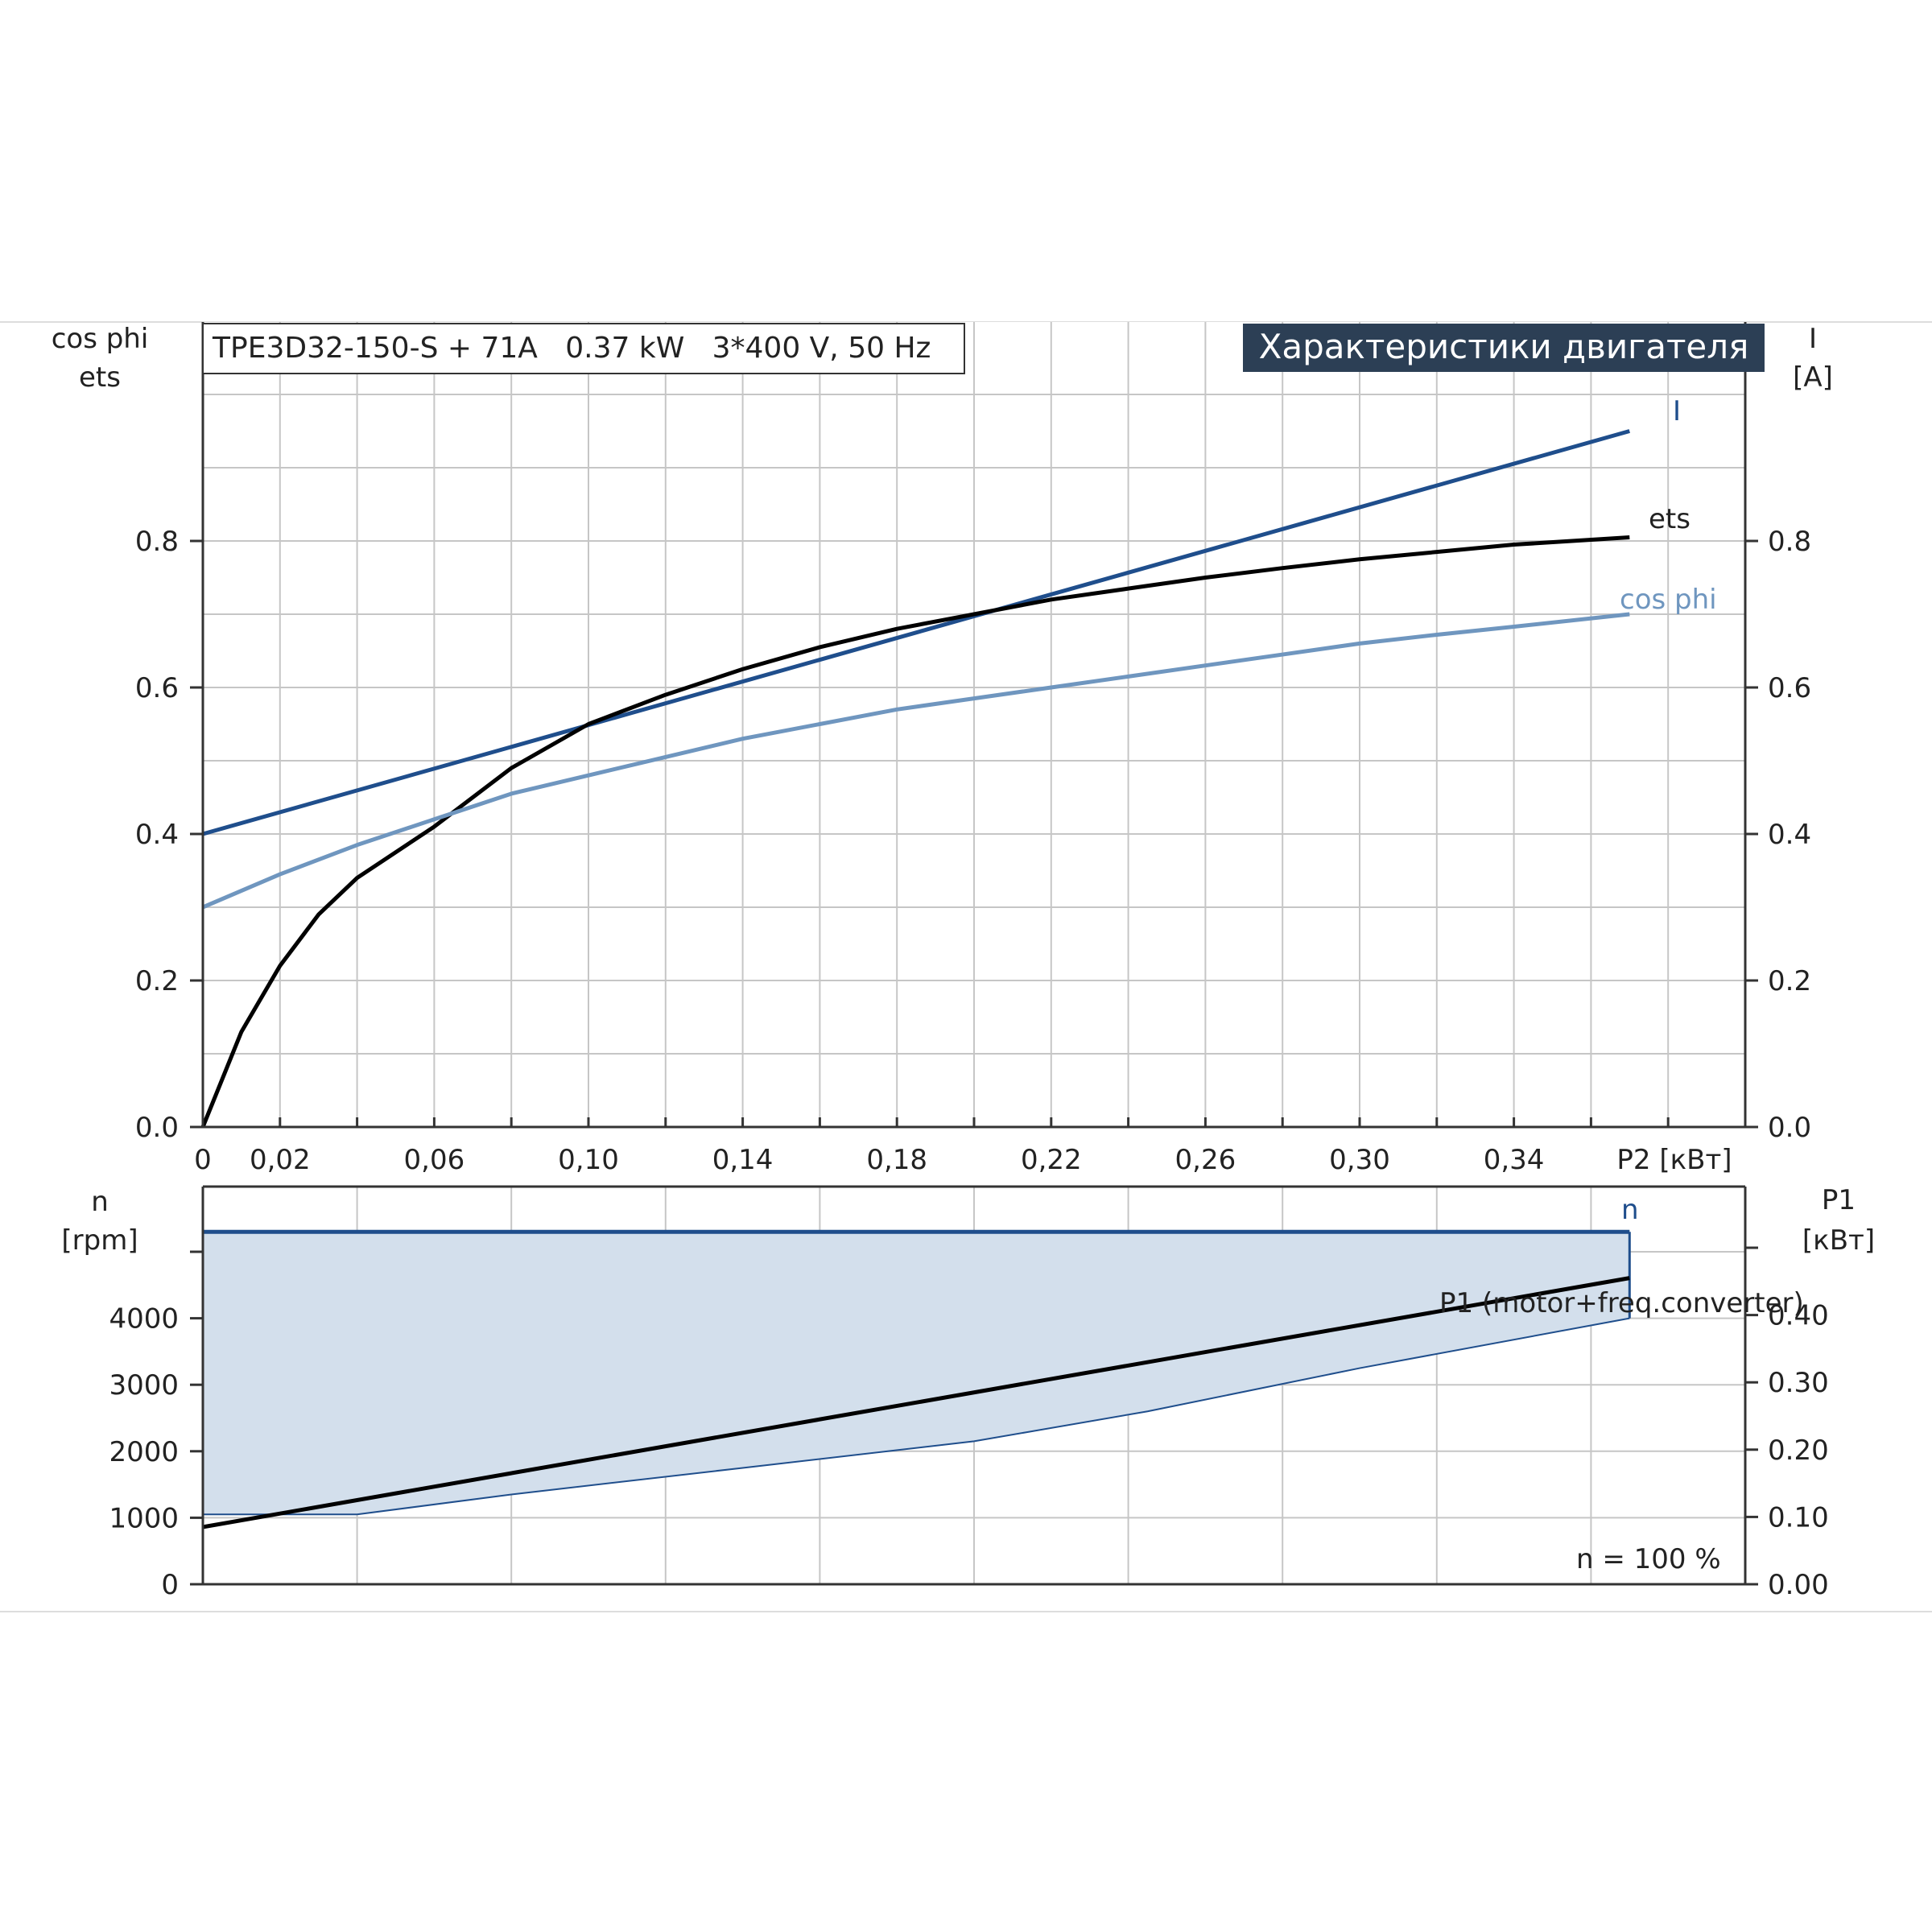 Image resolution: width=1932 pixels, height=1932 pixels. Describe the element at coordinates (1359, 1160) in the screenshot. I see `x-tick-label: 0,30` at that location.